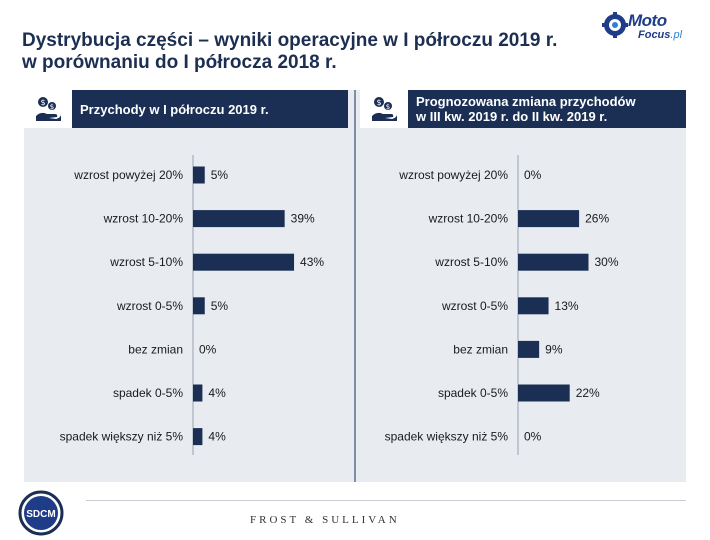  What do you see at coordinates (149, 306) in the screenshot?
I see `left-chart-category-label: wzrost 0-5%` at bounding box center [149, 306].